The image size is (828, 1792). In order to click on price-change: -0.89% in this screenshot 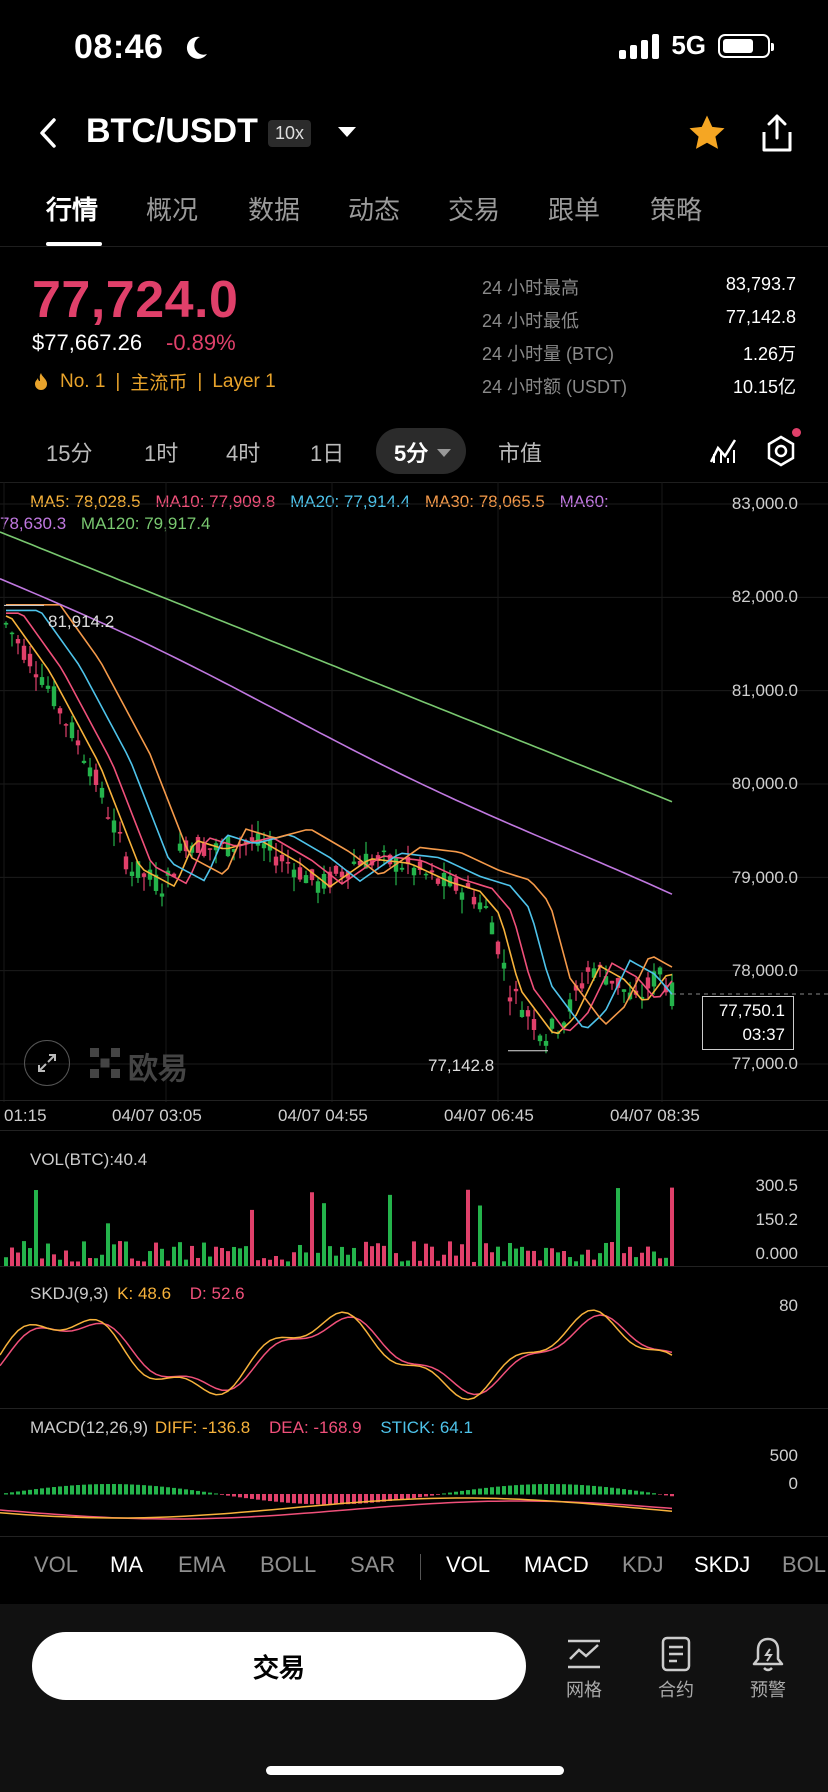, I will do `click(201, 342)`.